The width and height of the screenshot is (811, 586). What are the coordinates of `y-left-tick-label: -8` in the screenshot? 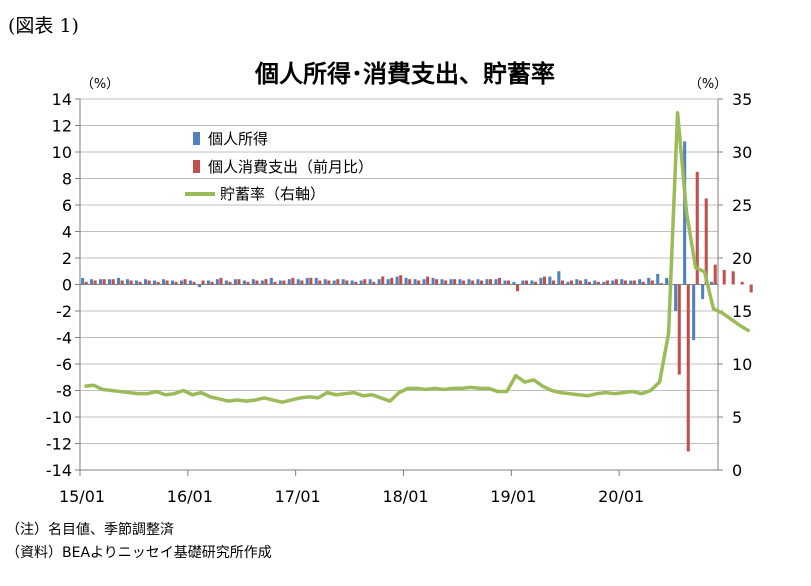 It's located at (64, 391).